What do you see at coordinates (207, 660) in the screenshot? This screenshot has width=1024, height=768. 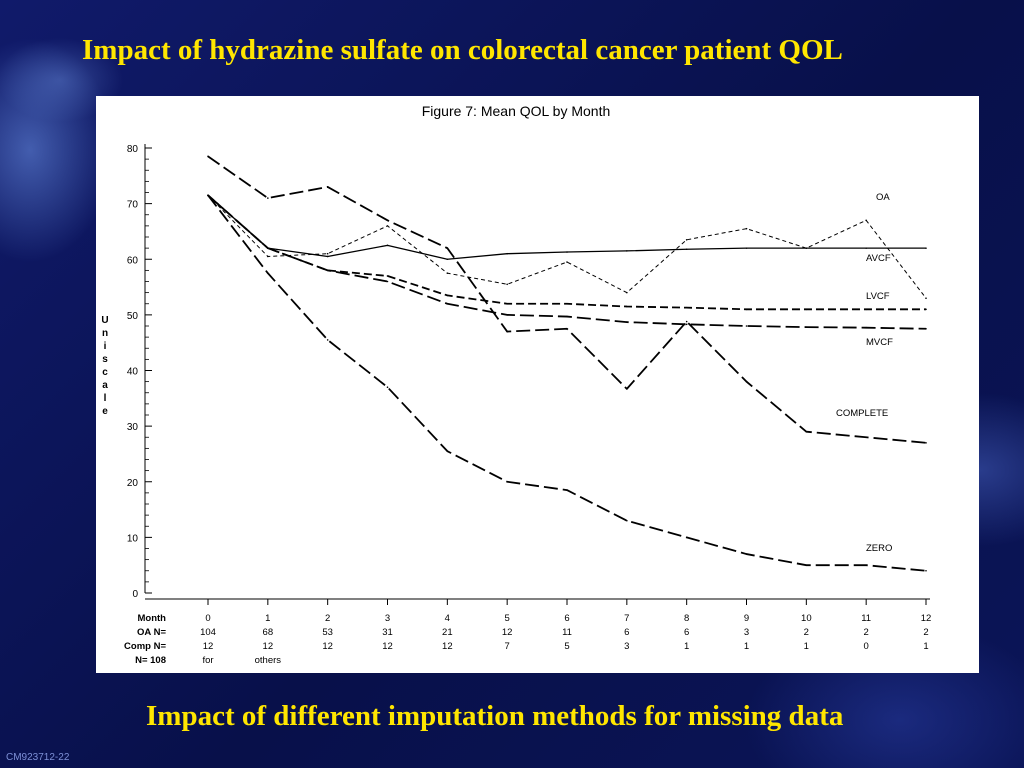 I see `table-cell: for` at bounding box center [207, 660].